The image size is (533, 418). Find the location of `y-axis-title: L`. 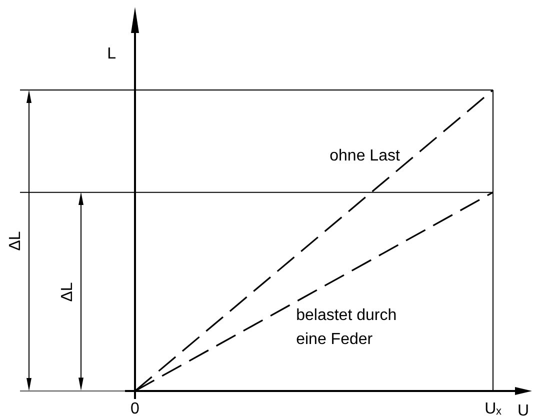

y-axis-title: L is located at coordinates (111, 53).